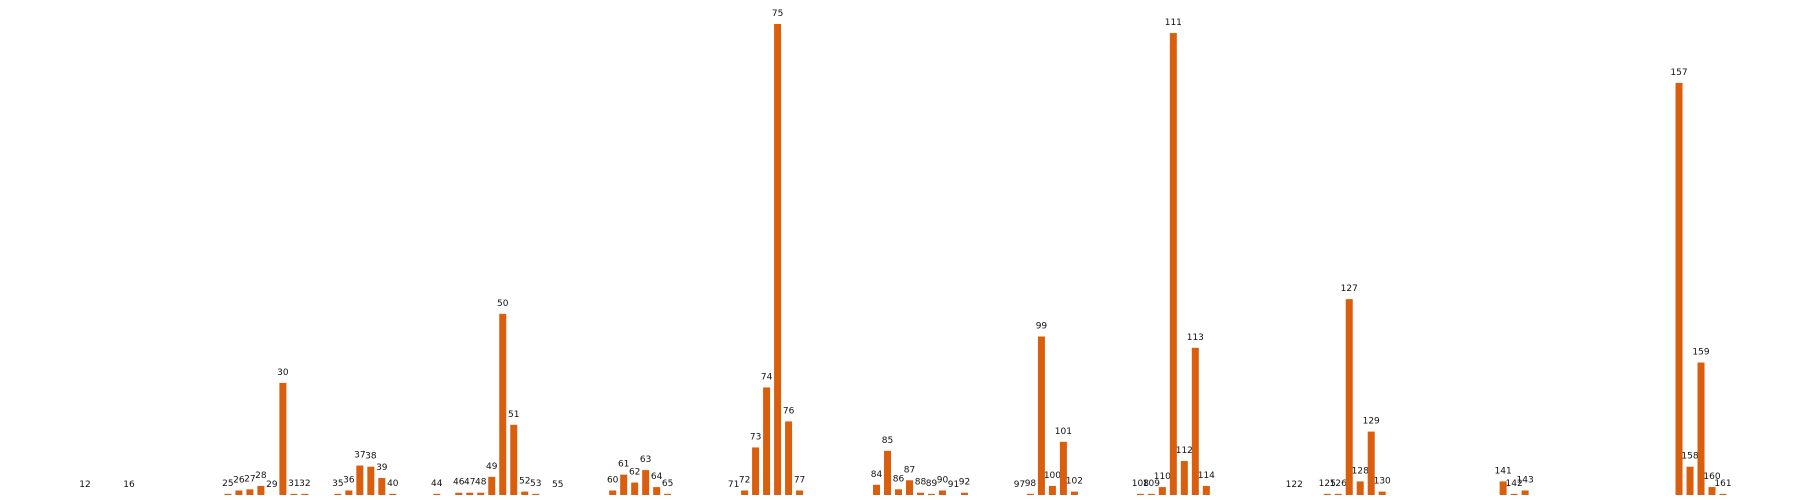  What do you see at coordinates (371, 457) in the screenshot?
I see `bar-label: 38` at bounding box center [371, 457].